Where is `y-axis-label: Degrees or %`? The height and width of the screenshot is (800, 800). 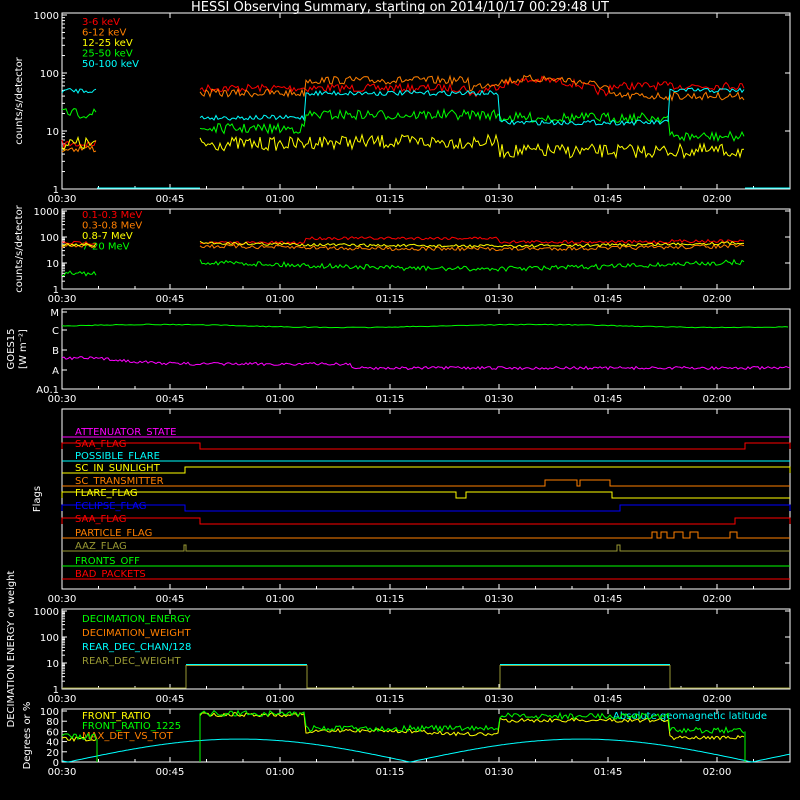 y-axis-label: Degrees or % is located at coordinates (27, 736).